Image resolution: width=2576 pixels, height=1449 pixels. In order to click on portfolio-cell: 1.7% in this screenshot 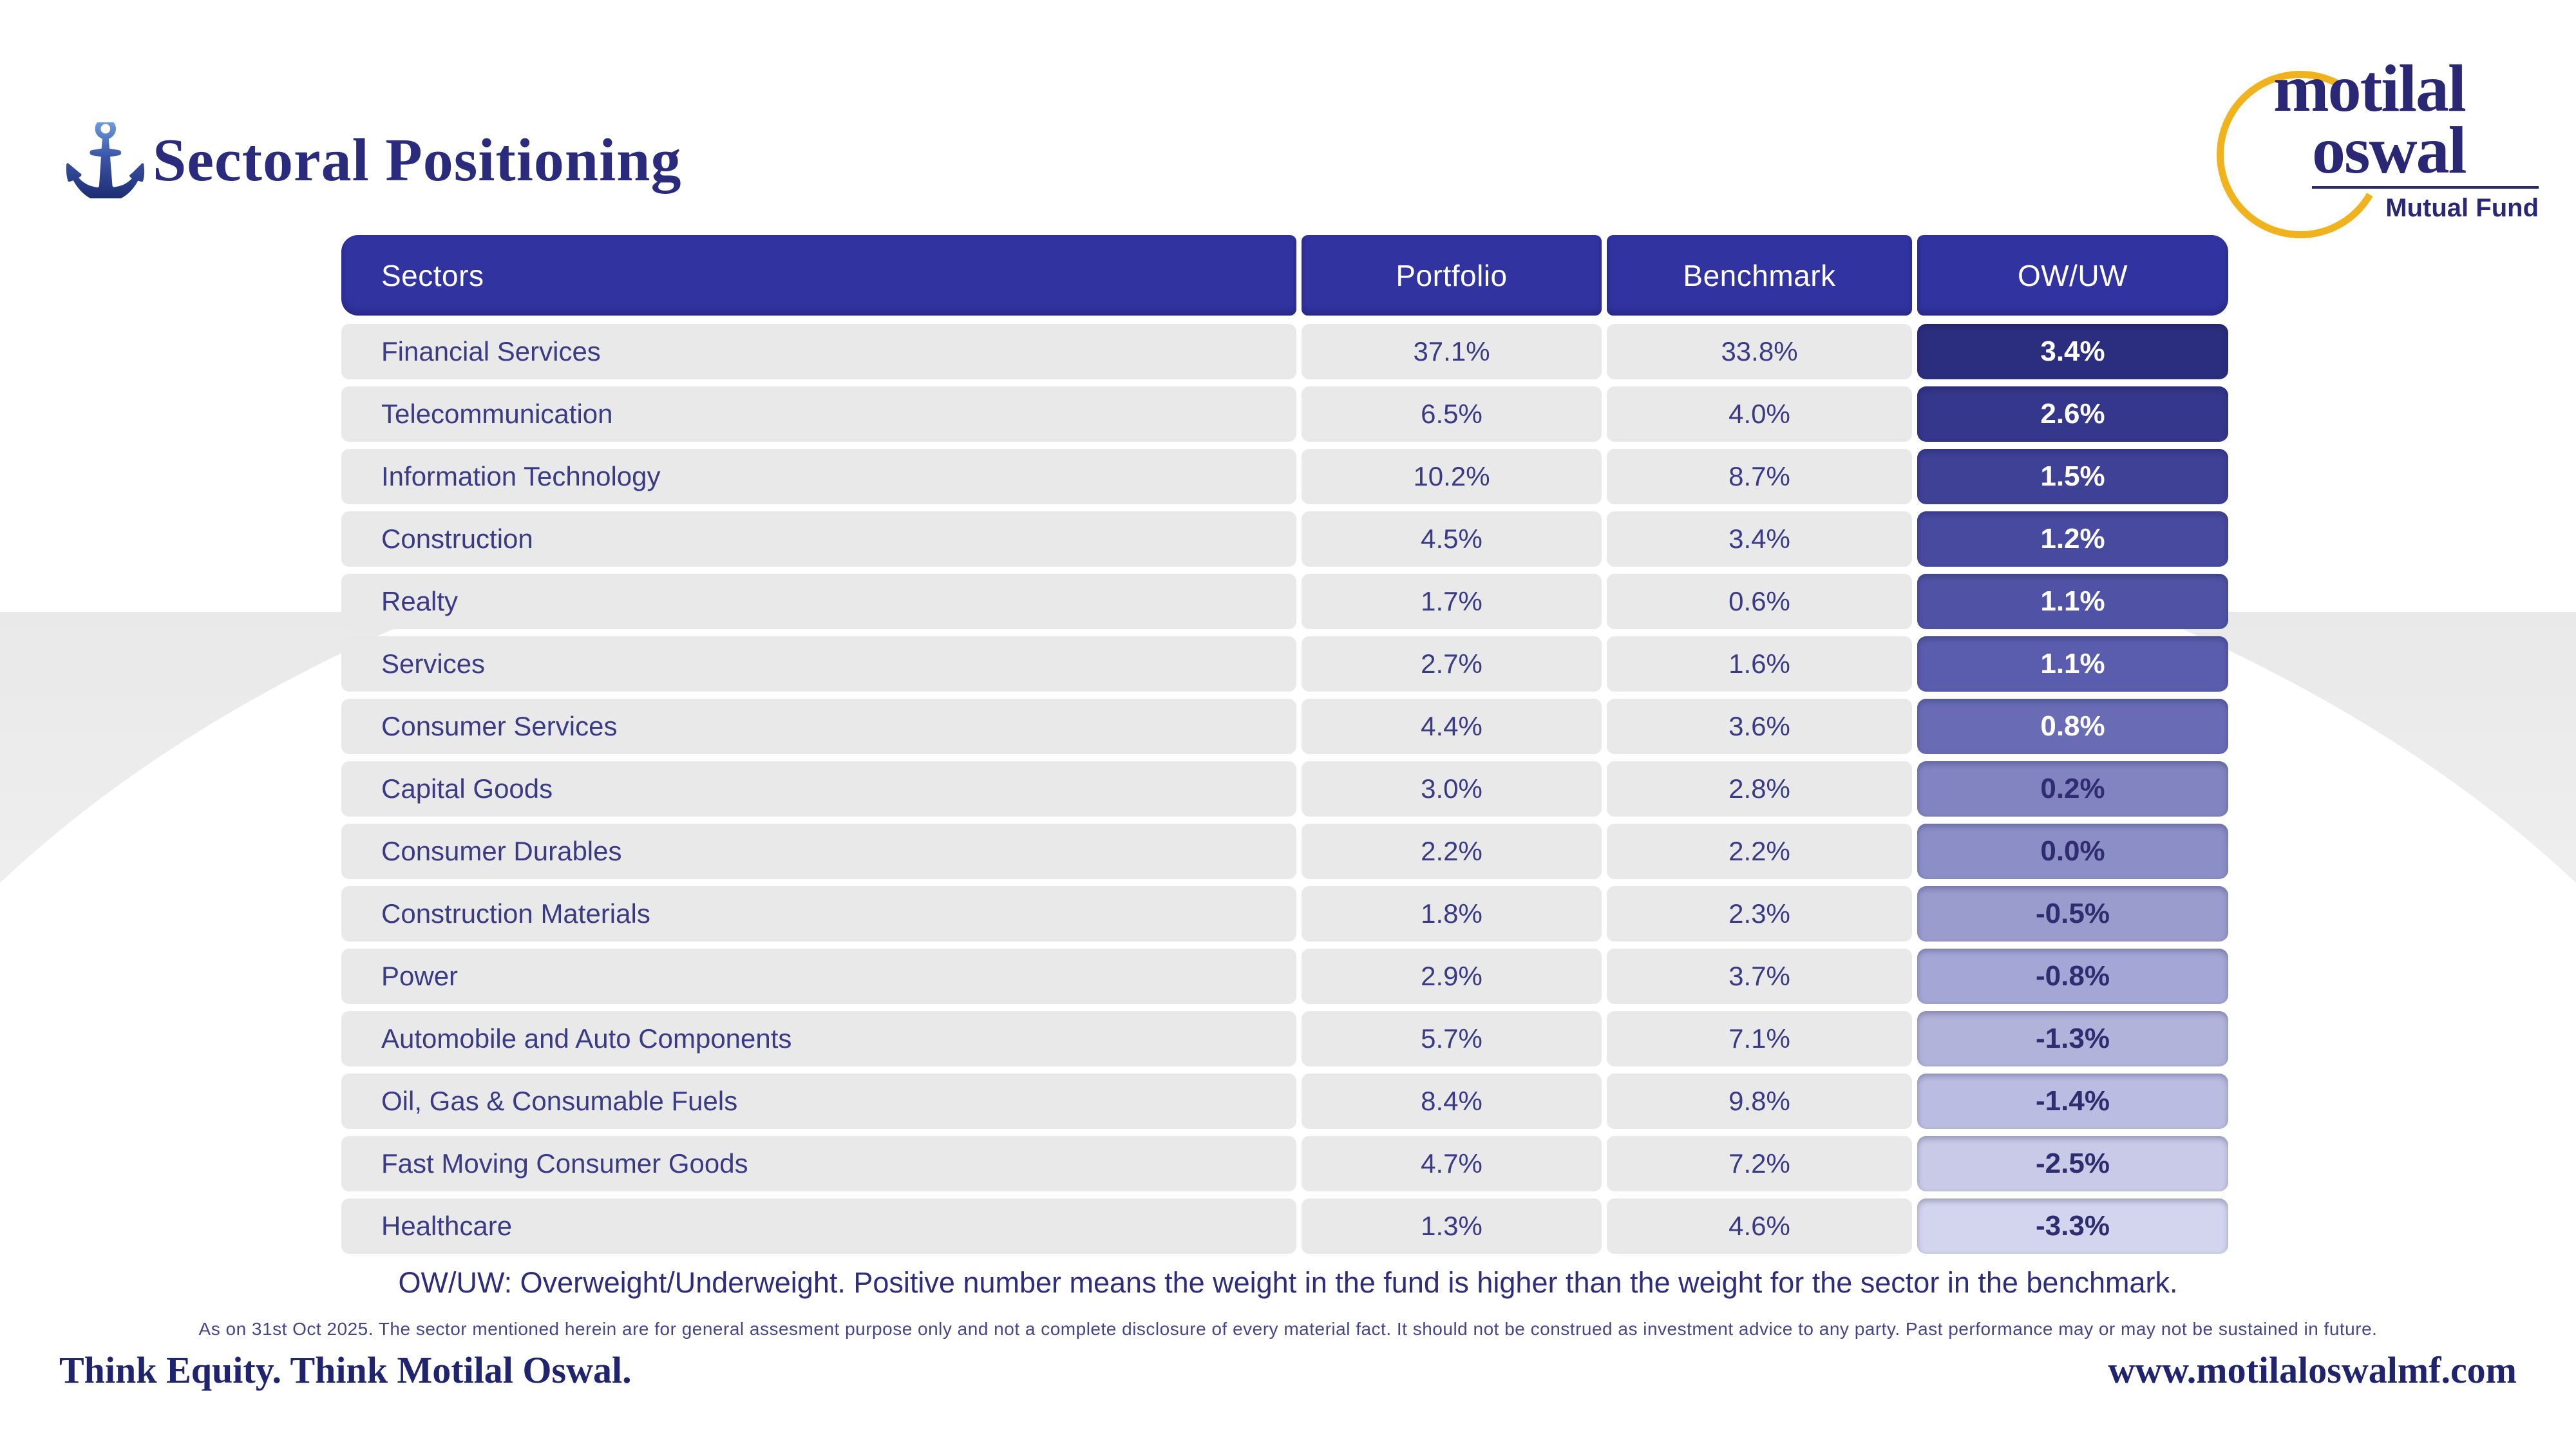, I will do `click(1452, 602)`.